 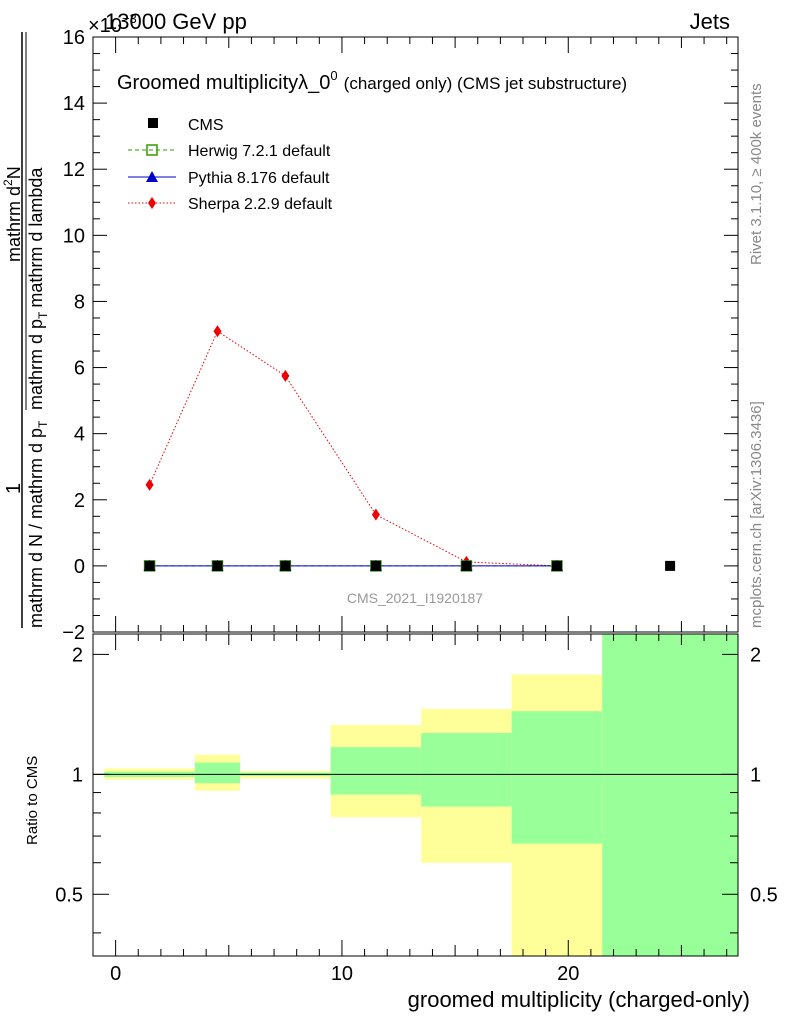 I want to click on ylabel-denominator: mathrm d N / mathrm d pT, so click(x=38, y=524).